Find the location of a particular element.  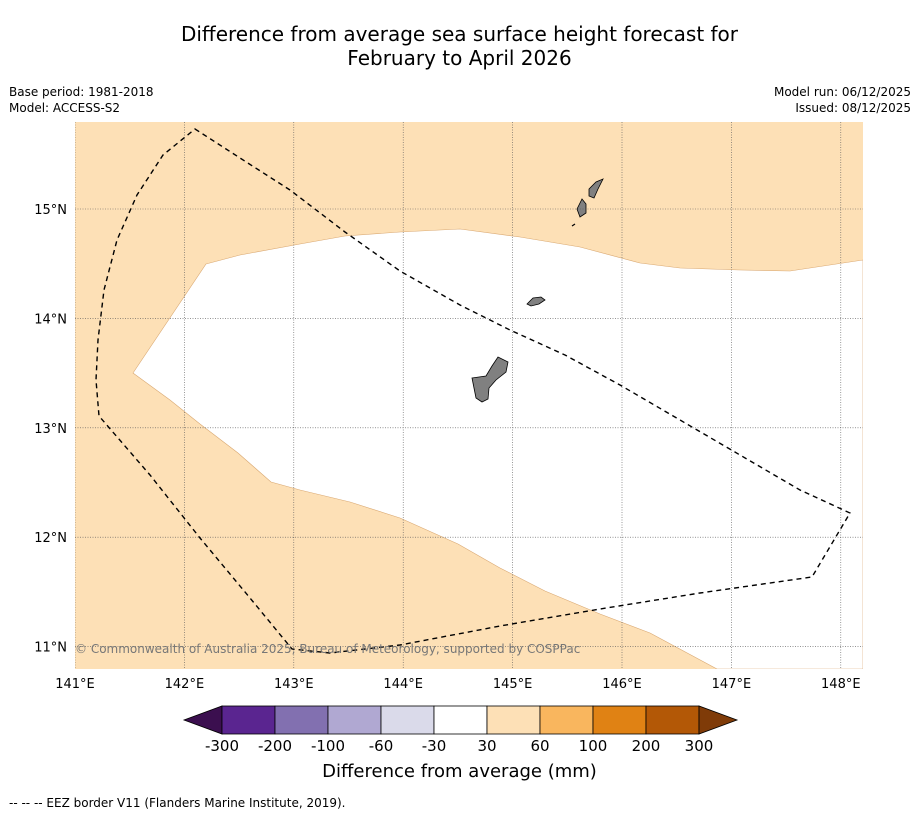

model-name: Model: ACCESS-S2 is located at coordinates (65, 108).